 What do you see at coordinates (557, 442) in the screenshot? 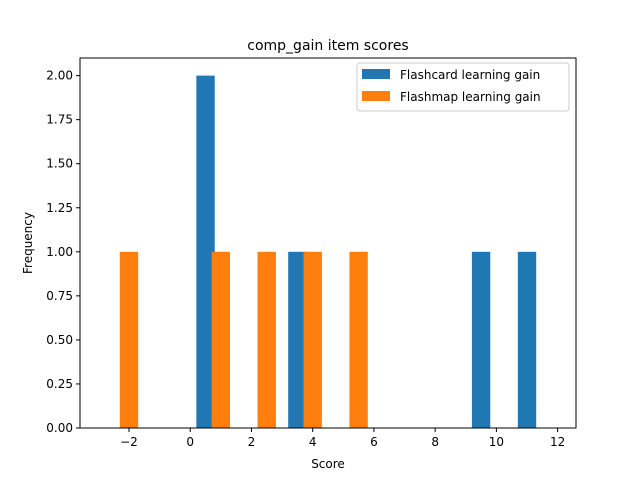
I see `x-tick-label: 12` at bounding box center [557, 442].